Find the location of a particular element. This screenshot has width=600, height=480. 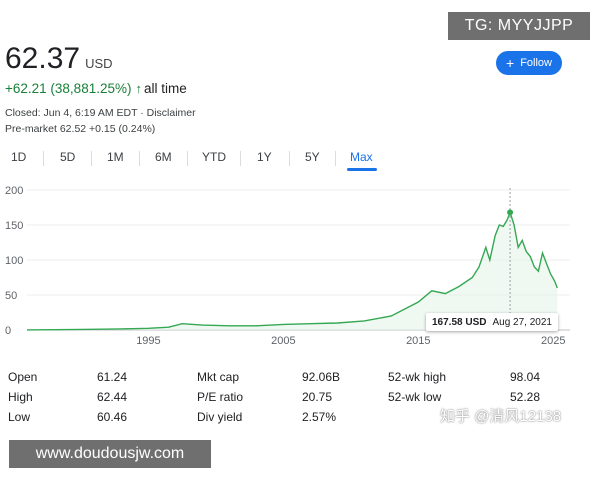

stat-value: 62.44 is located at coordinates (112, 397).